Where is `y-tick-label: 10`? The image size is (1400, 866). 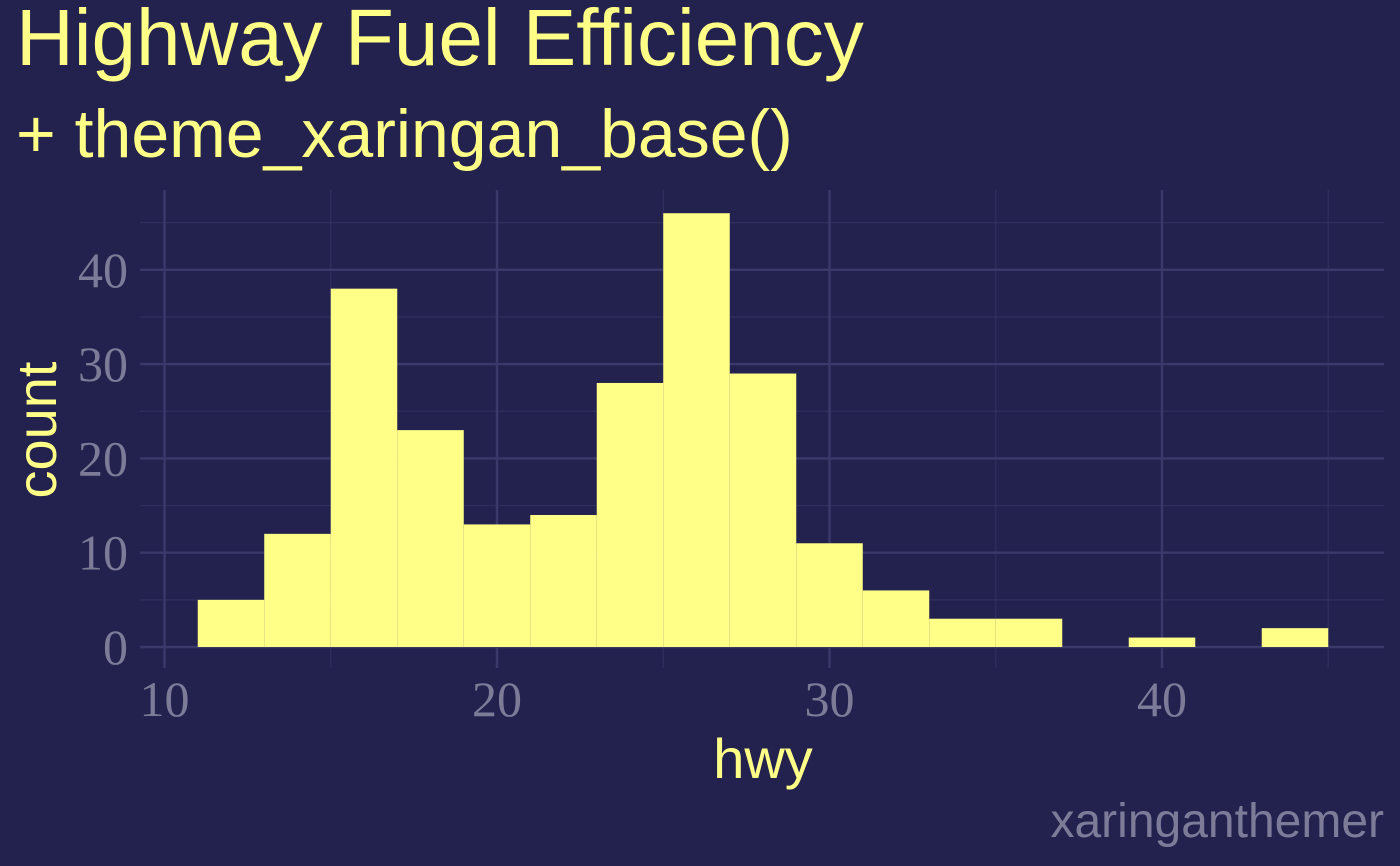 y-tick-label: 10 is located at coordinates (103, 553).